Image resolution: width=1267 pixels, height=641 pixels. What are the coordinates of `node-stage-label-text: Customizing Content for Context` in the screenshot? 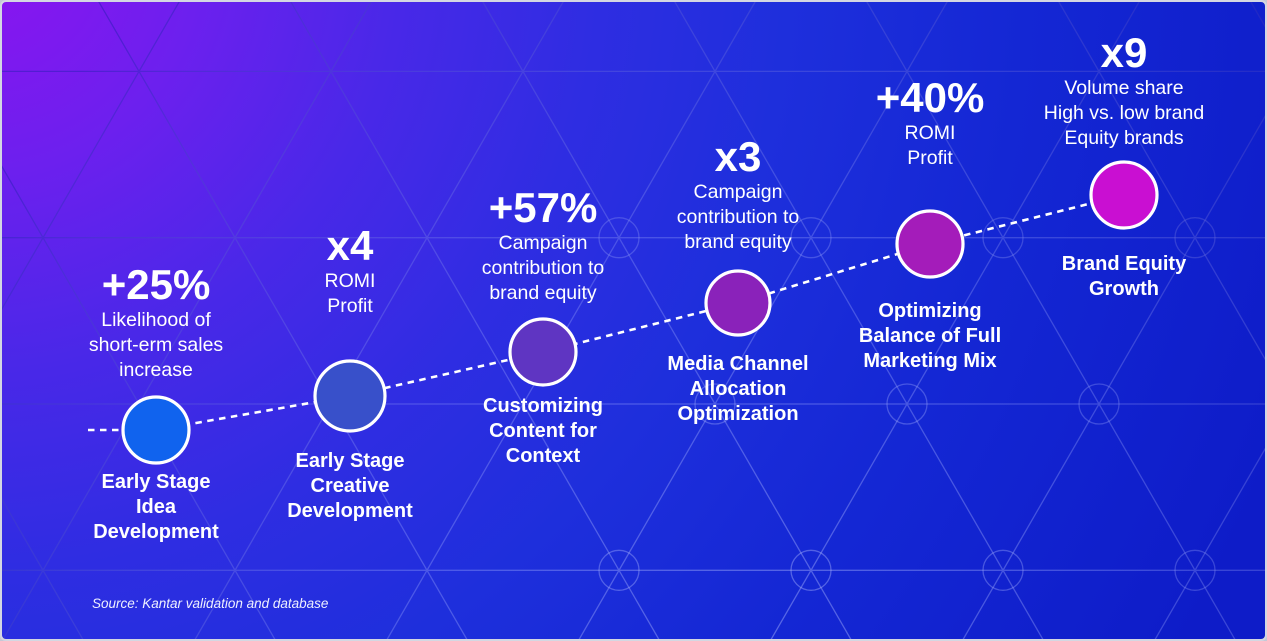 It's located at (543, 431).